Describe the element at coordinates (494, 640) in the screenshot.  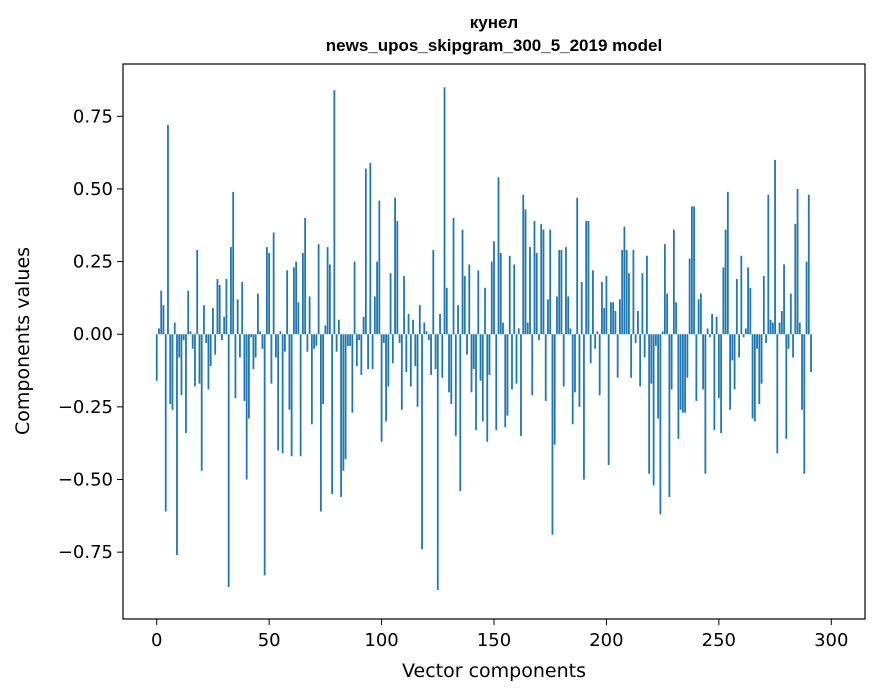
I see `x-tick-label: 150` at that location.